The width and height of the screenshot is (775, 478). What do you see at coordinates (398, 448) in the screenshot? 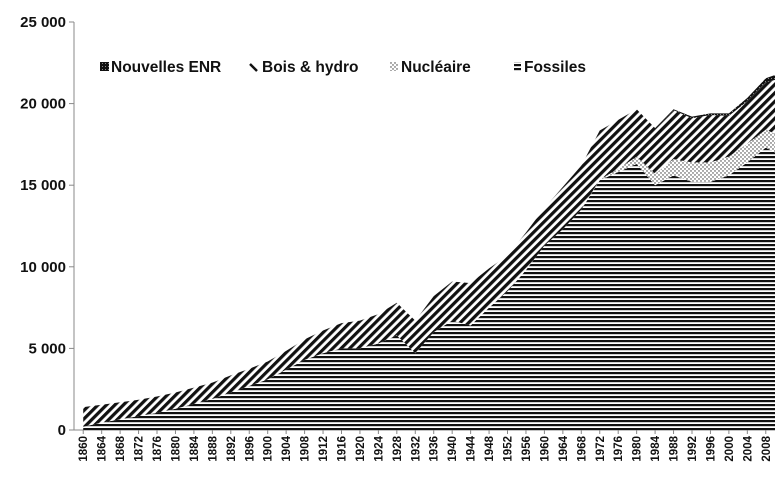
I see `x-tick-label: 1928` at bounding box center [398, 448].